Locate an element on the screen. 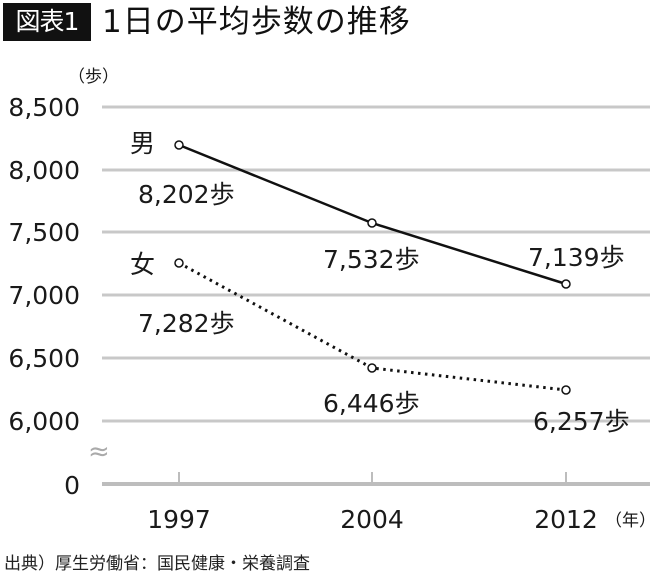 The height and width of the screenshot is (580, 670). y-tick: 8,000 is located at coordinates (44, 170).